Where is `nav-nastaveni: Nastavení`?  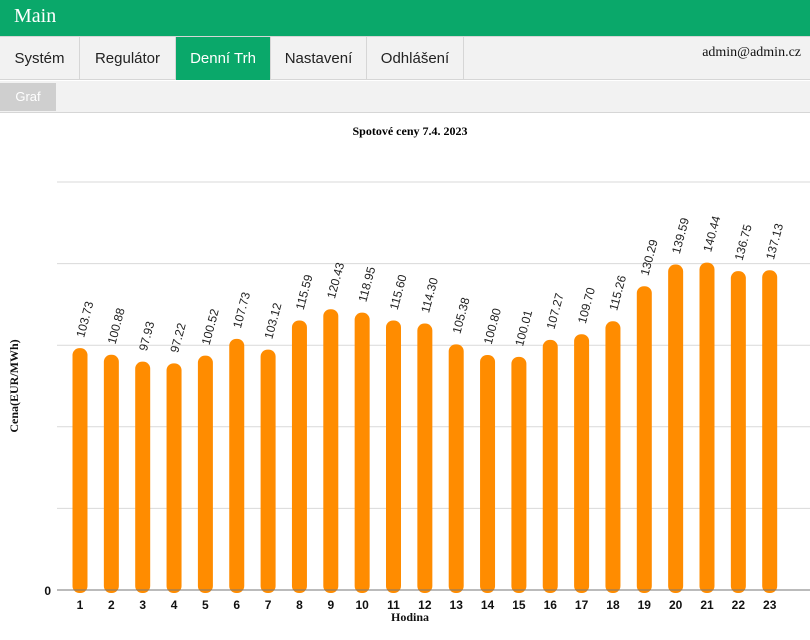 nav-nastaveni: Nastavení is located at coordinates (319, 58).